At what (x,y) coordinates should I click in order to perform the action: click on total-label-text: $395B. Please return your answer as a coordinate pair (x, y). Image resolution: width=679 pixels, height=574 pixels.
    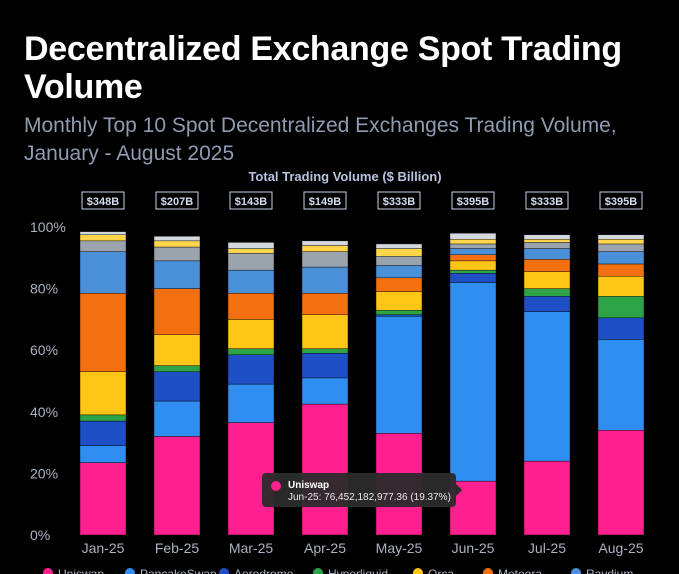
    Looking at the image, I should click on (473, 202).